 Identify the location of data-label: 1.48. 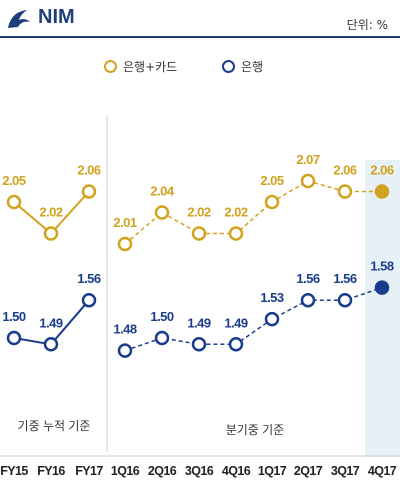
(125, 329).